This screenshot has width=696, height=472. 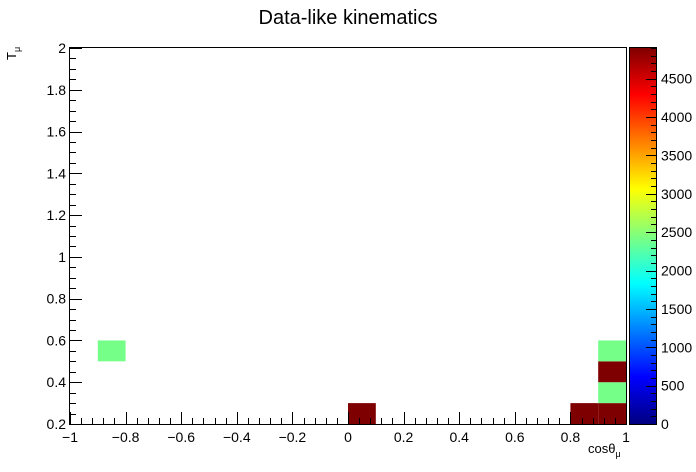 I want to click on heatmap-cells, so click(x=361, y=382).